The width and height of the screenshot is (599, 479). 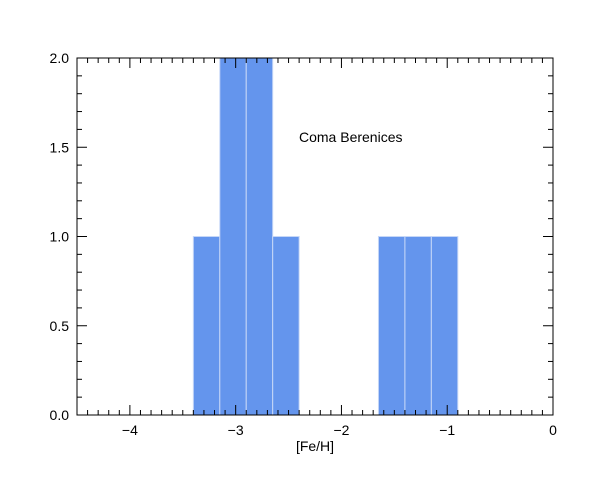 What do you see at coordinates (553, 430) in the screenshot?
I see `x-tick-label: 0` at bounding box center [553, 430].